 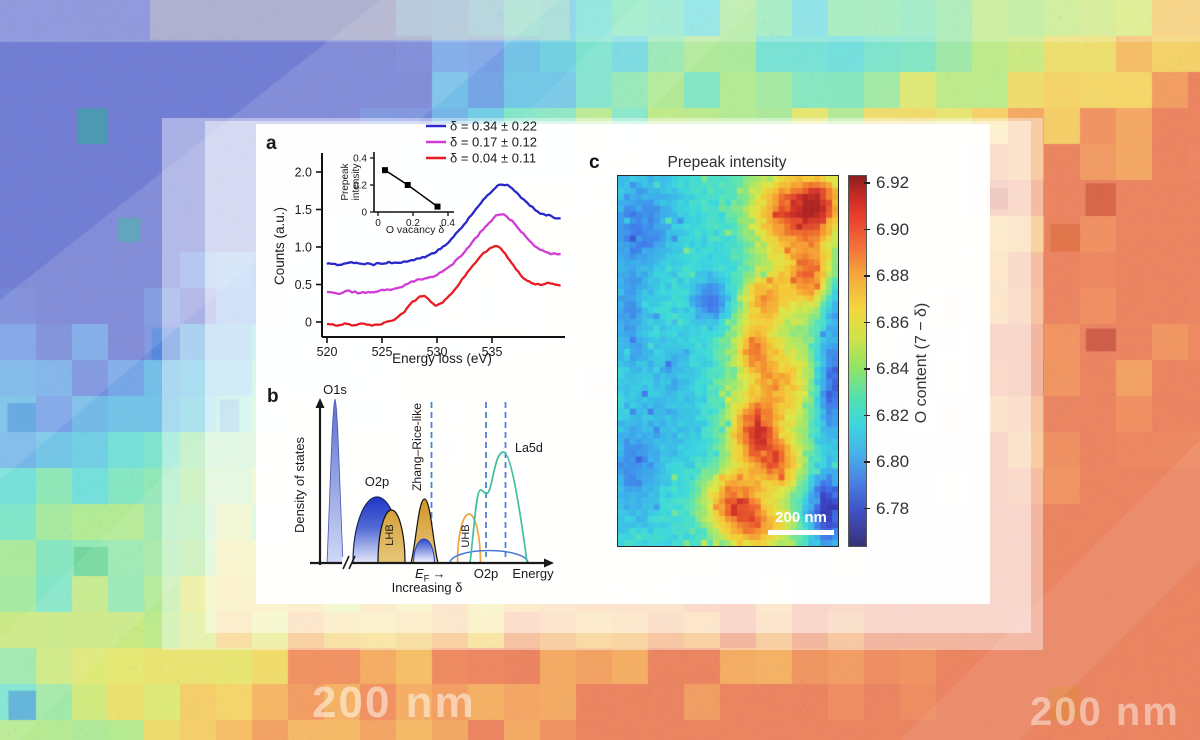 I want to click on zhang-rice-label: Zhang–Rice-like, so click(x=417, y=447).